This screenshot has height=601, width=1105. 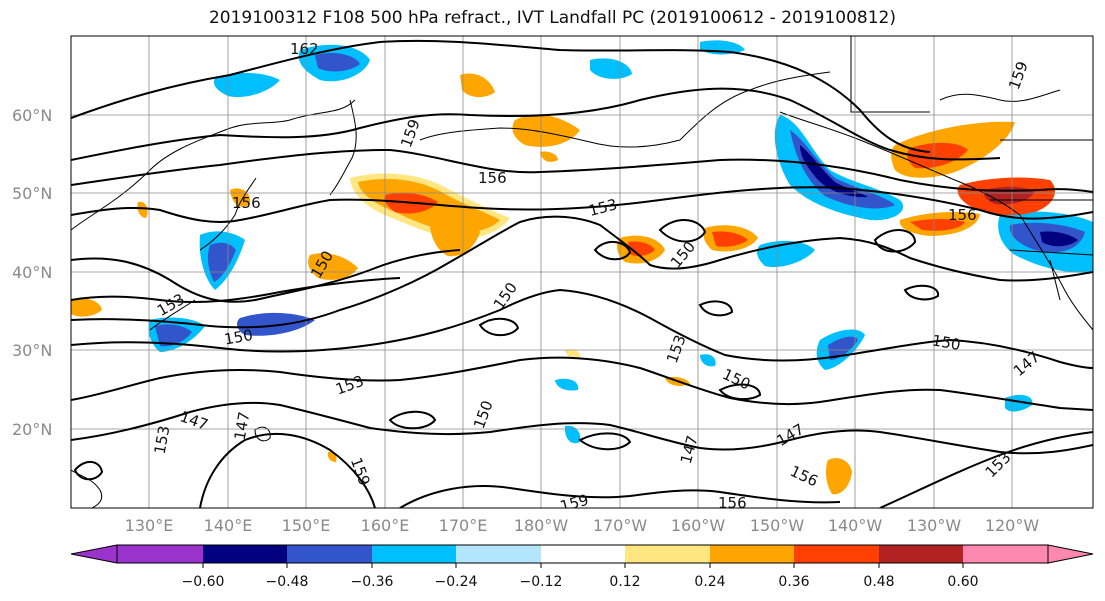 I want to click on lat-label-40n: 40°N, so click(x=32, y=272).